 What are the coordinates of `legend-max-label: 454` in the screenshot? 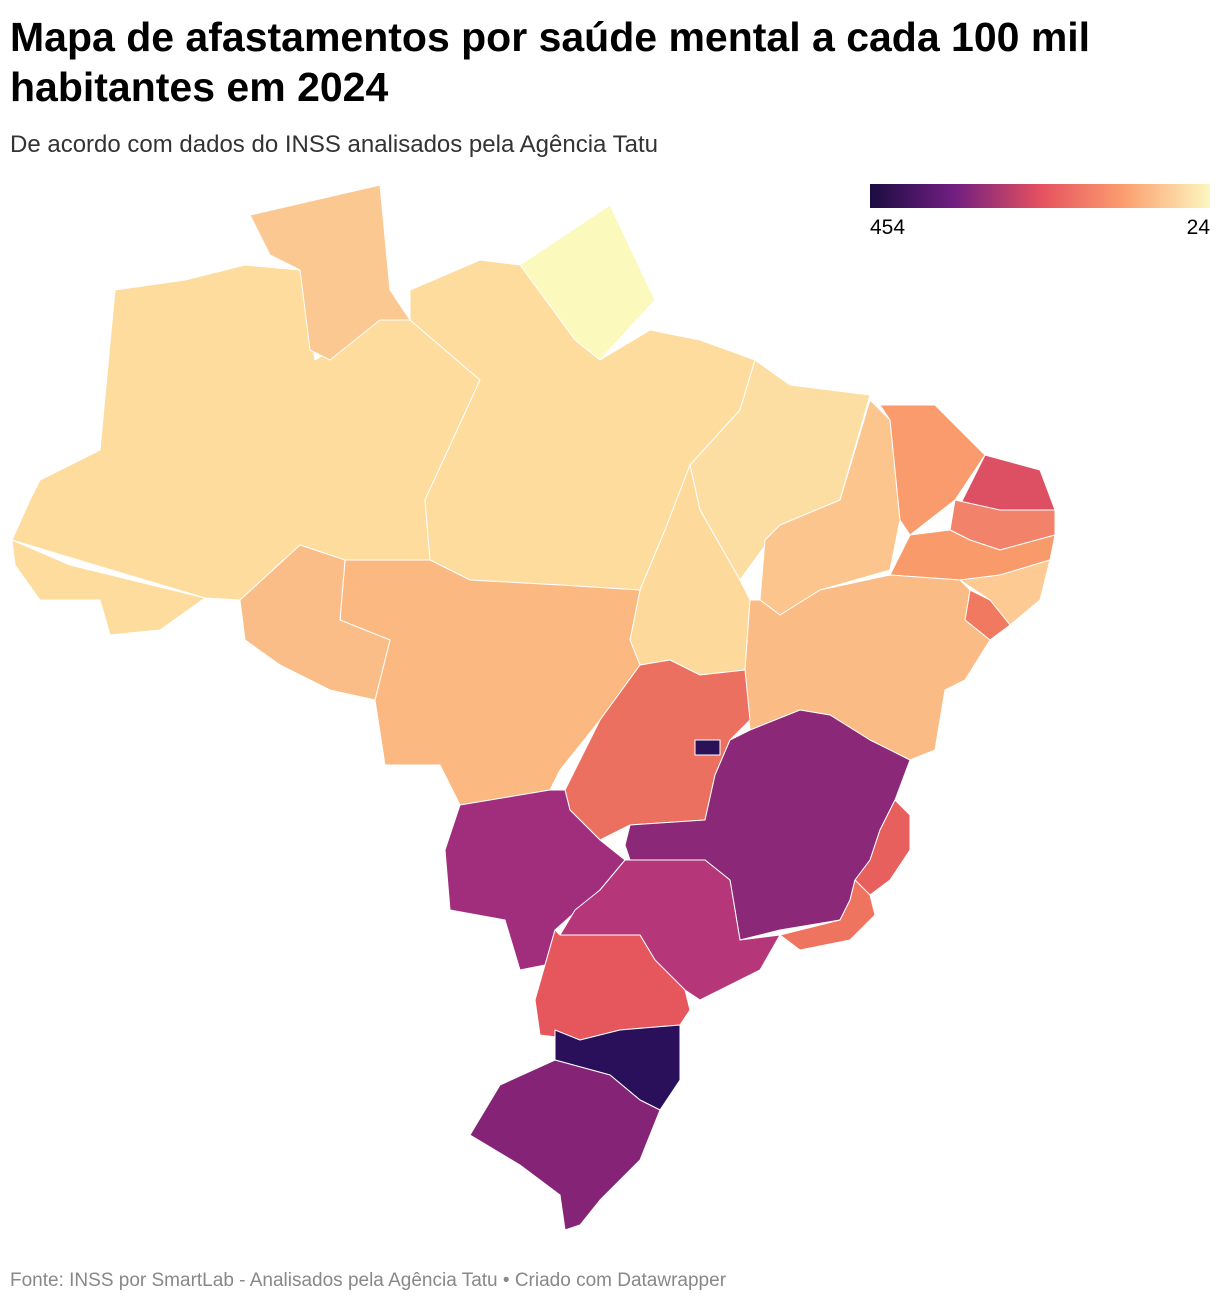 It's located at (887, 227).